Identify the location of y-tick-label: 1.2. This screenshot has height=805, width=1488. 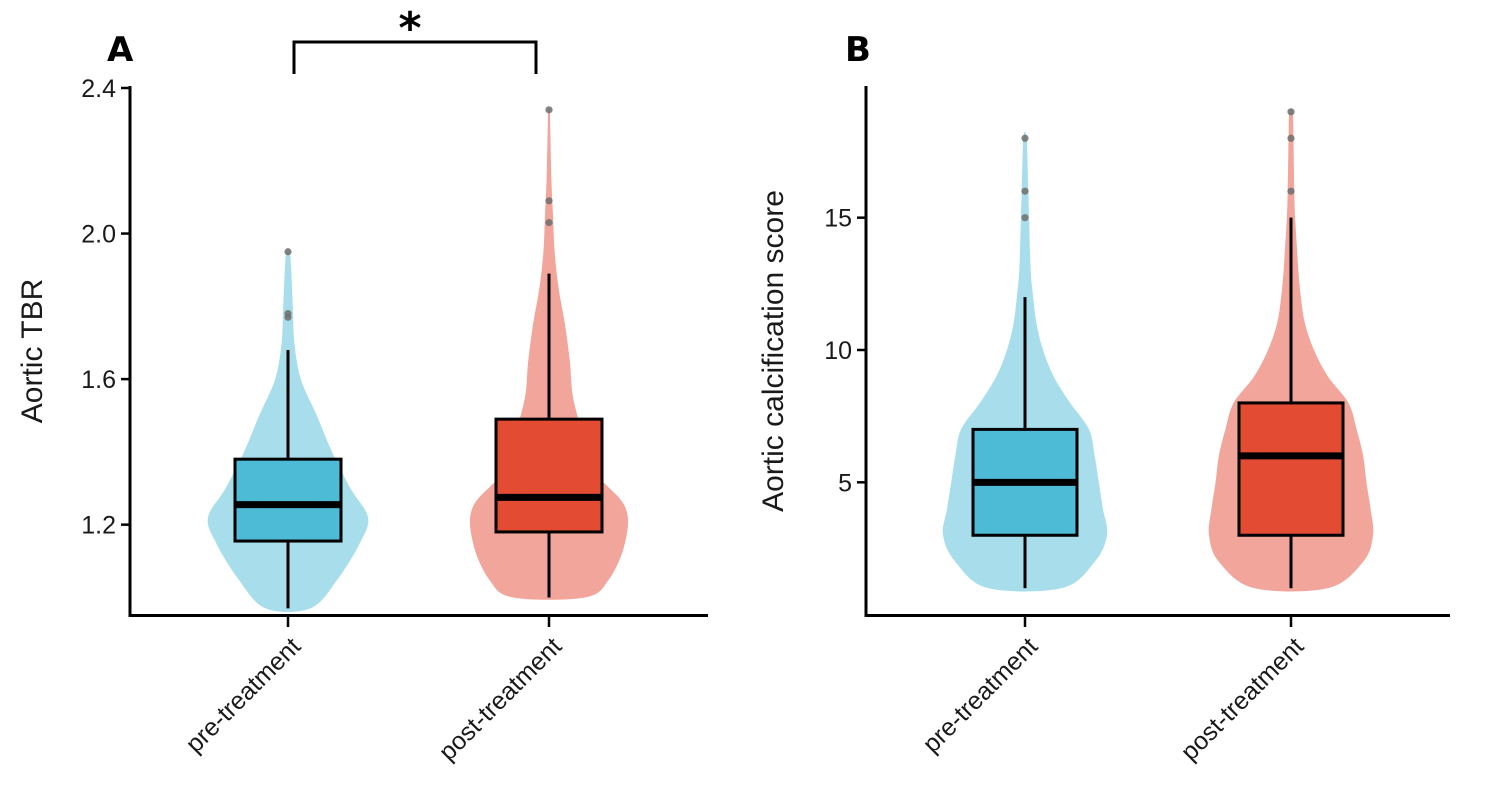
(98, 526).